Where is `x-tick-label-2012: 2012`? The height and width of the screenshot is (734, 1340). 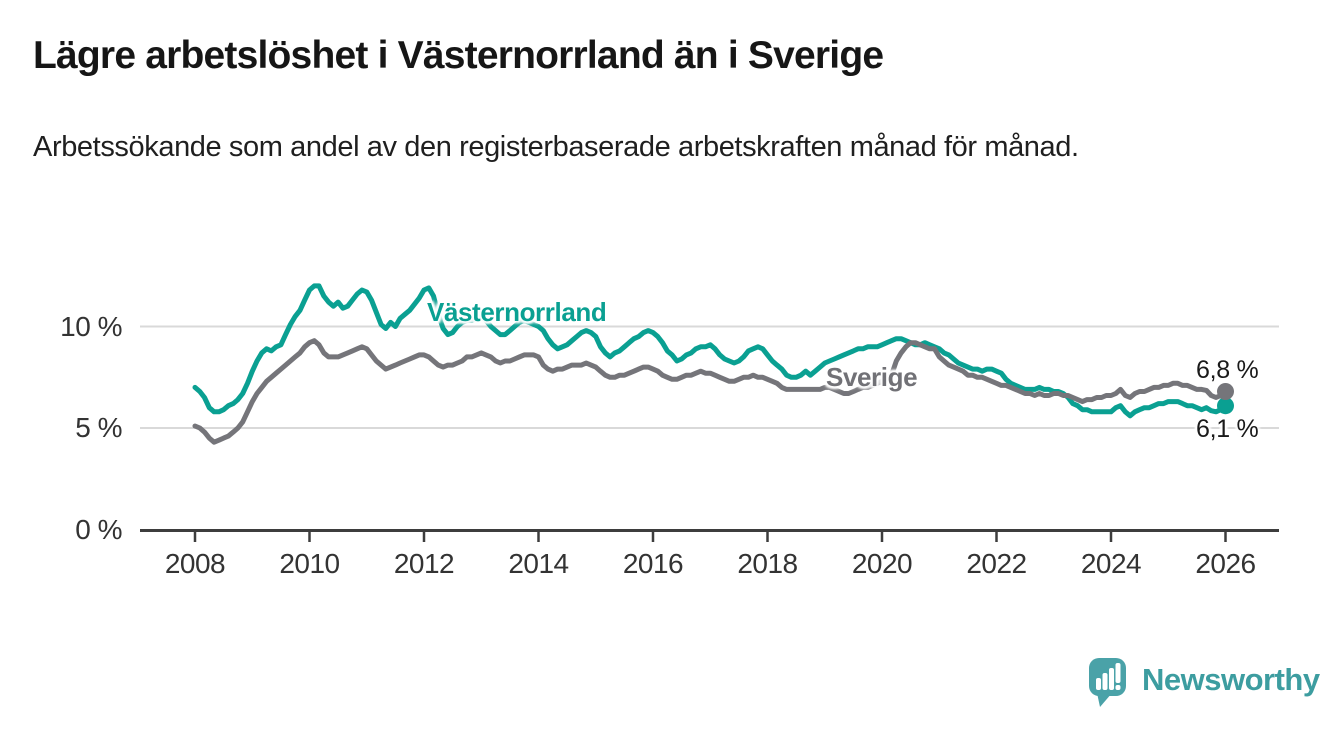 x-tick-label-2012: 2012 is located at coordinates (424, 563).